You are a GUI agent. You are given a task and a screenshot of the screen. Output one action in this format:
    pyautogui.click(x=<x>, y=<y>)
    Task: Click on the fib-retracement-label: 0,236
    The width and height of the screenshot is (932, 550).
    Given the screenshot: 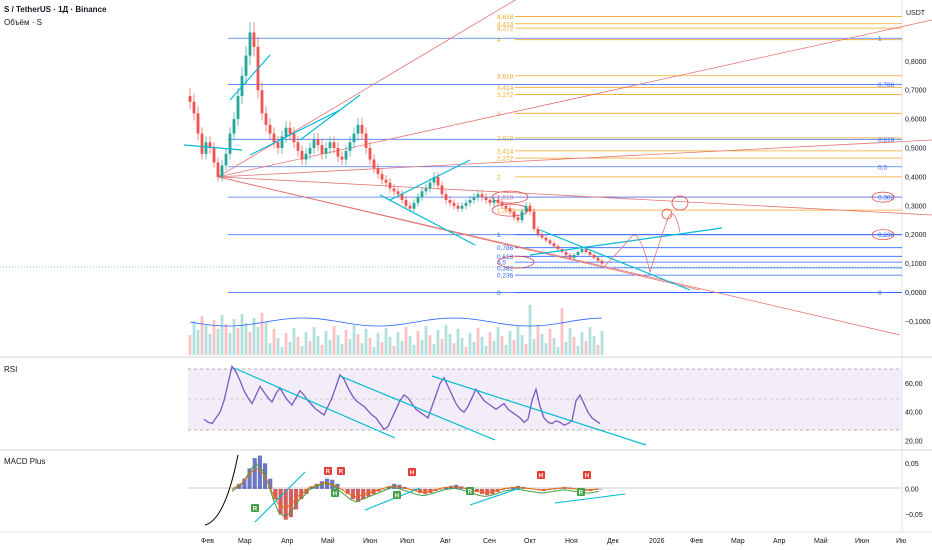 What is the action you would take?
    pyautogui.click(x=886, y=235)
    